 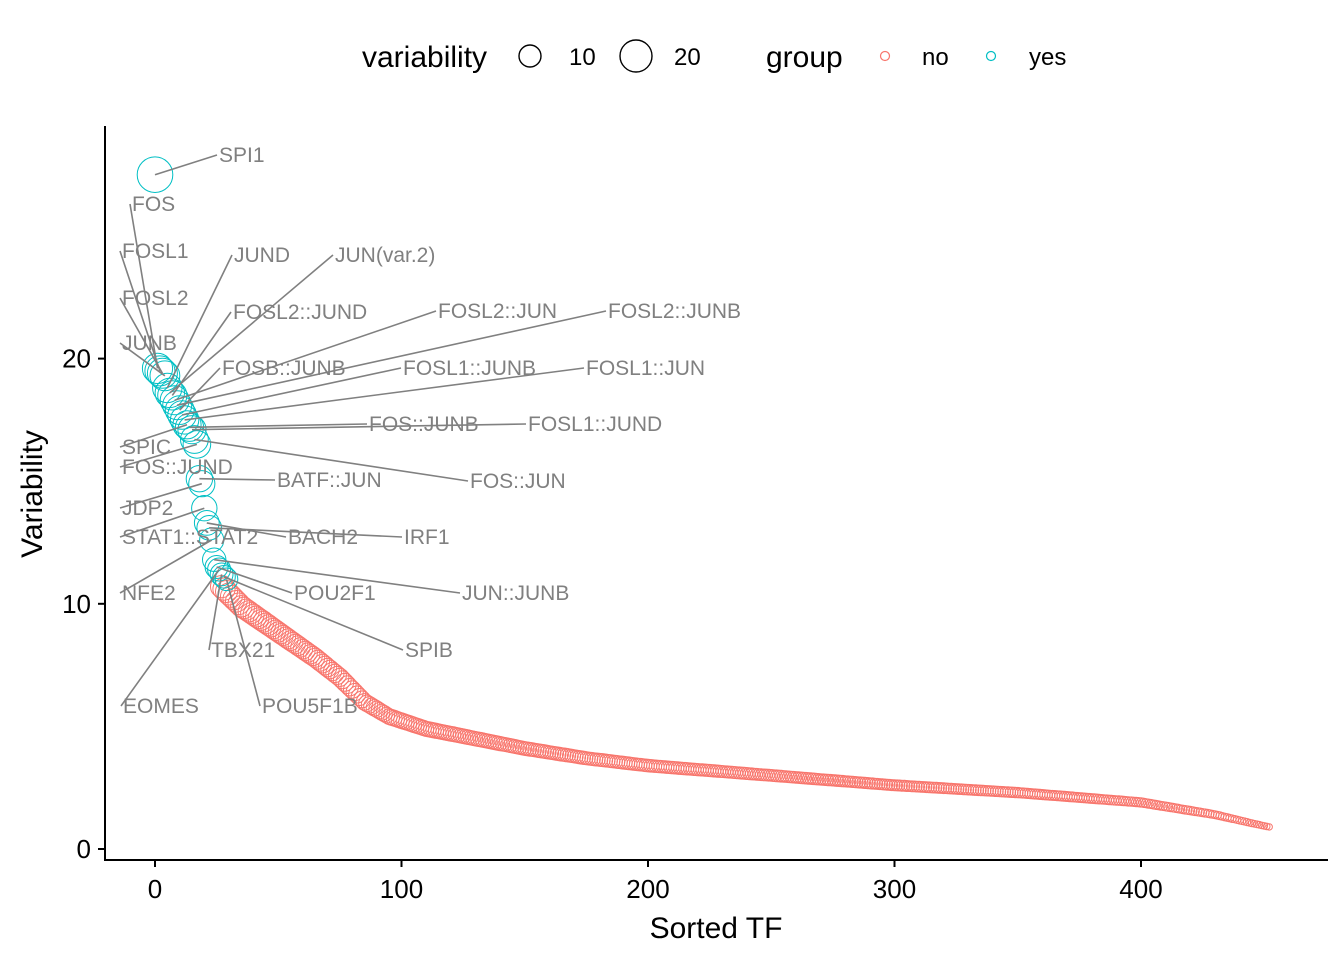 I want to click on label-FOS: FOS, so click(x=153, y=204).